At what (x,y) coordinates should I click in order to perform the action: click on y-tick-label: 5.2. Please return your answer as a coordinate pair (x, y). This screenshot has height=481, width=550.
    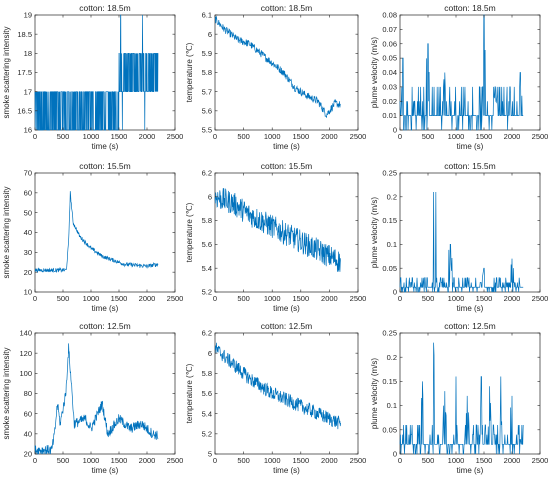
    Looking at the image, I should click on (207, 433).